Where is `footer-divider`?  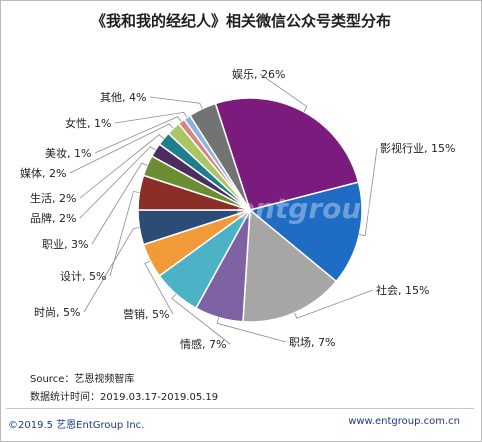 footer-divider is located at coordinates (240, 408).